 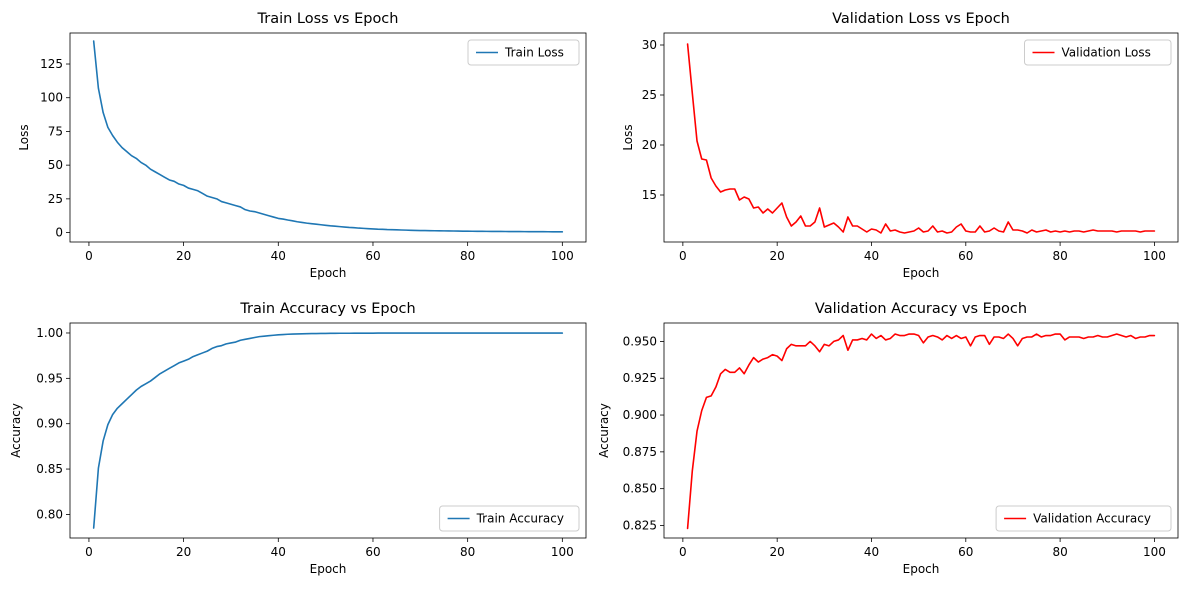 I want to click on legend-label: Validation Accuracy, so click(x=1092, y=519).